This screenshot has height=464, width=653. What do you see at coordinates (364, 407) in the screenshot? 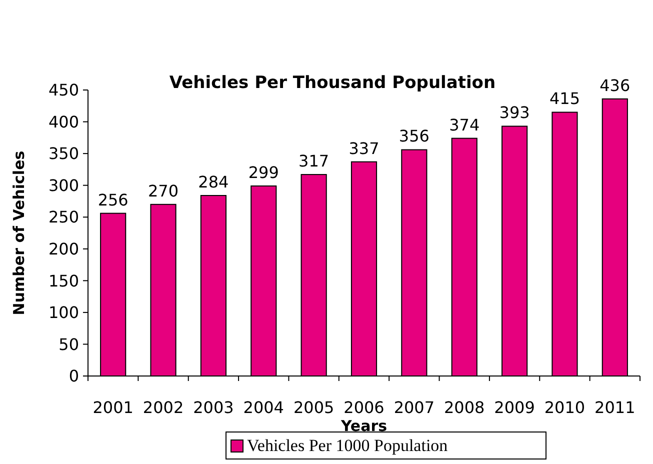
I see `x-tick-label: 2006` at bounding box center [364, 407].